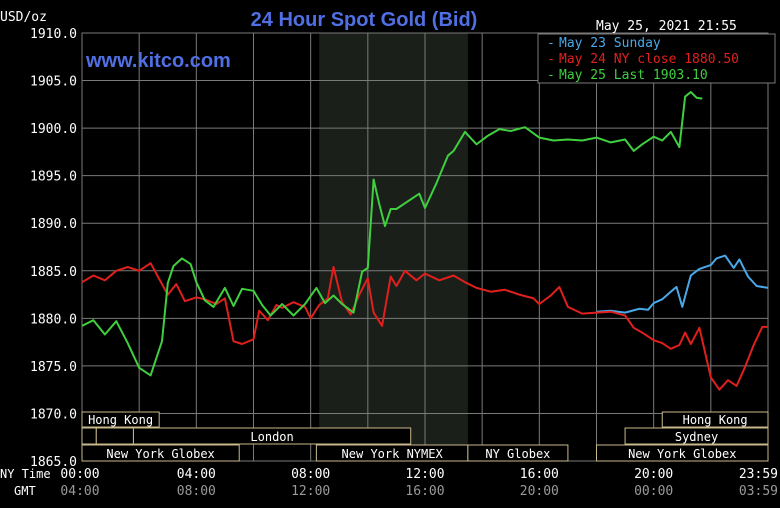 This screenshot has height=508, width=780. I want to click on ny-time-row-label: NY Time, so click(25, 474).